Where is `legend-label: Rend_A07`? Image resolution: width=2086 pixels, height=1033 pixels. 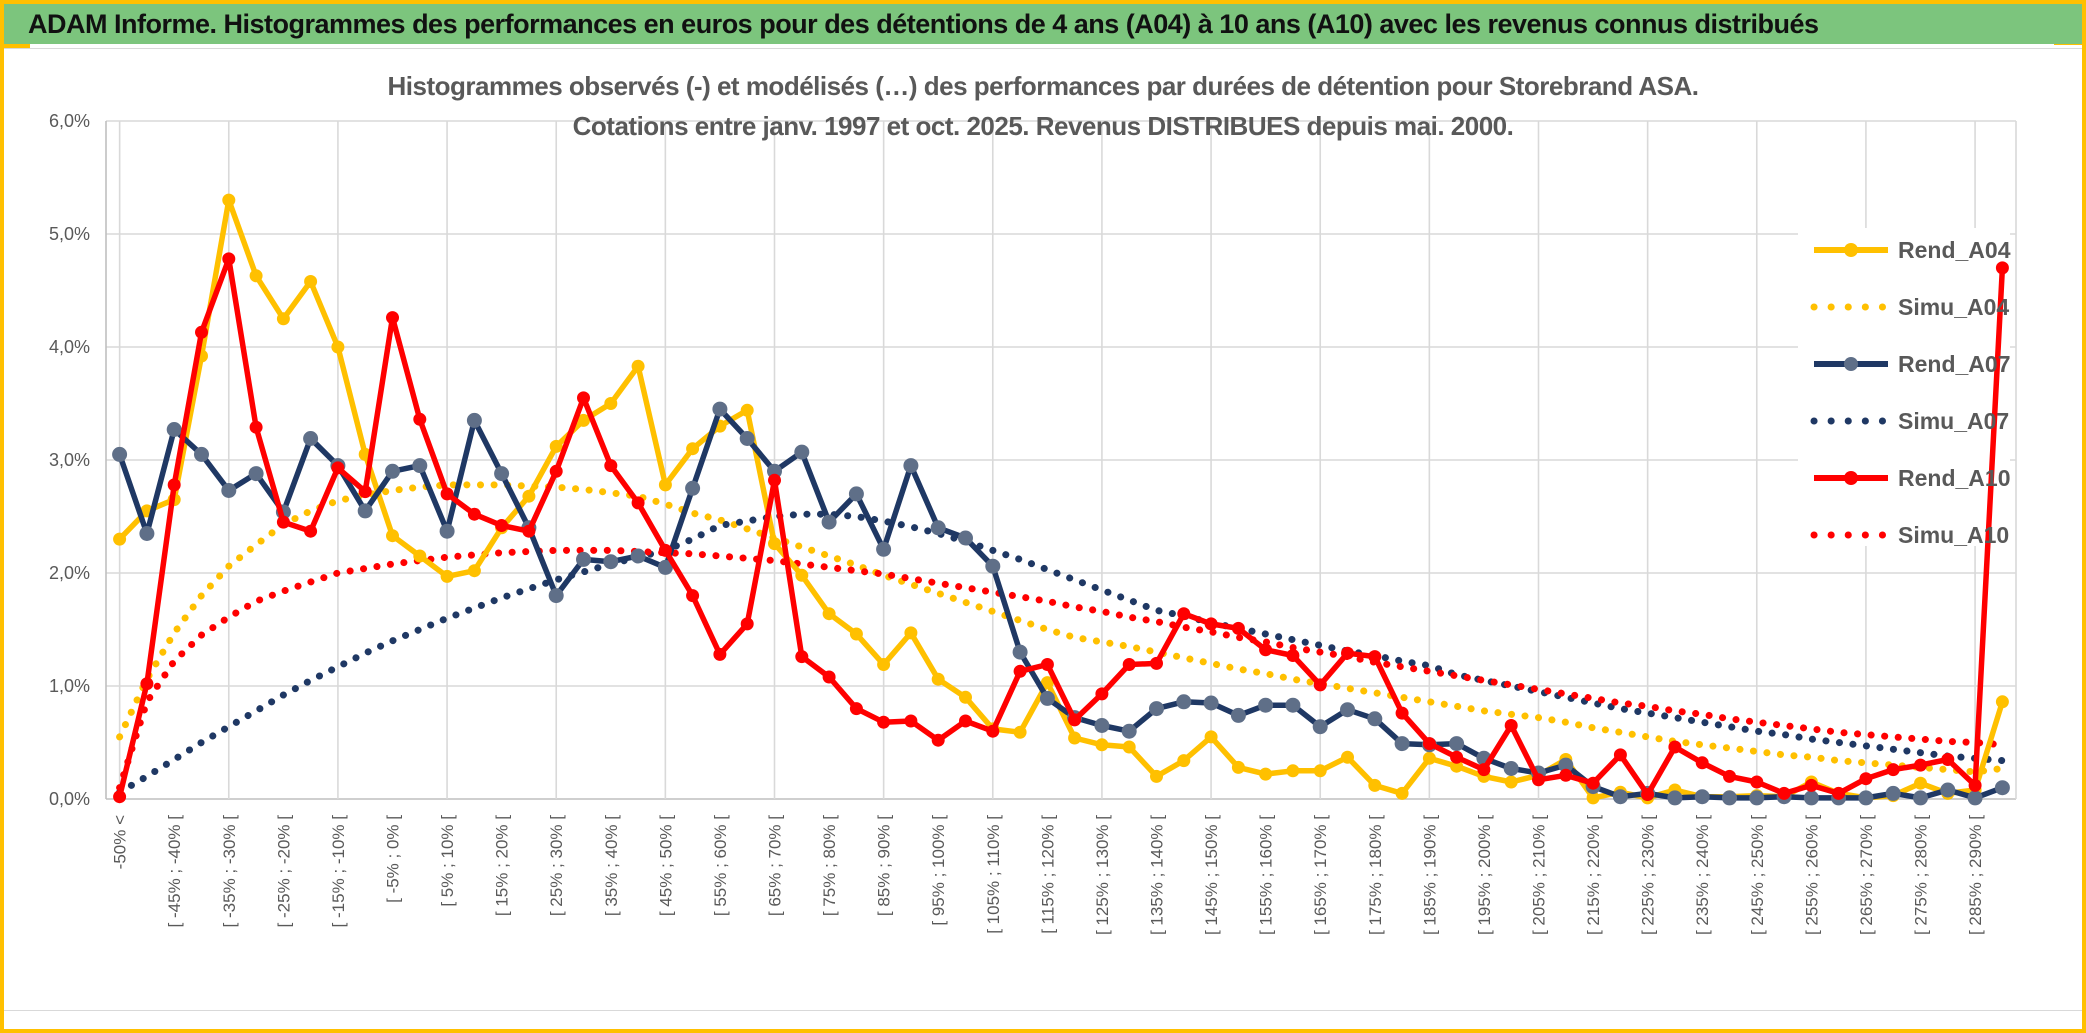 legend-label: Rend_A07 is located at coordinates (1954, 364).